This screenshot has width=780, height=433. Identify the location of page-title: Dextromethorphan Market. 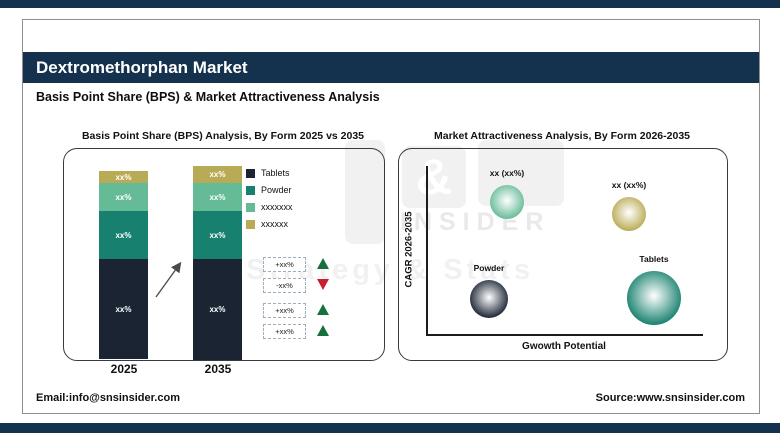
(142, 67).